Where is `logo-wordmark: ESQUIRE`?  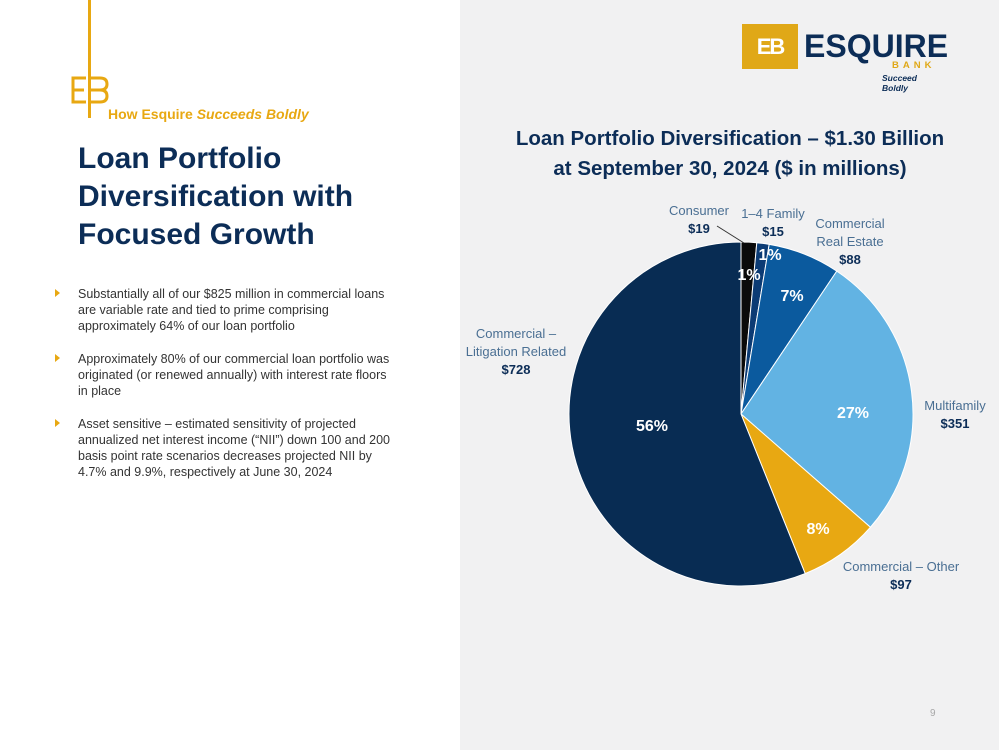 logo-wordmark: ESQUIRE is located at coordinates (876, 46).